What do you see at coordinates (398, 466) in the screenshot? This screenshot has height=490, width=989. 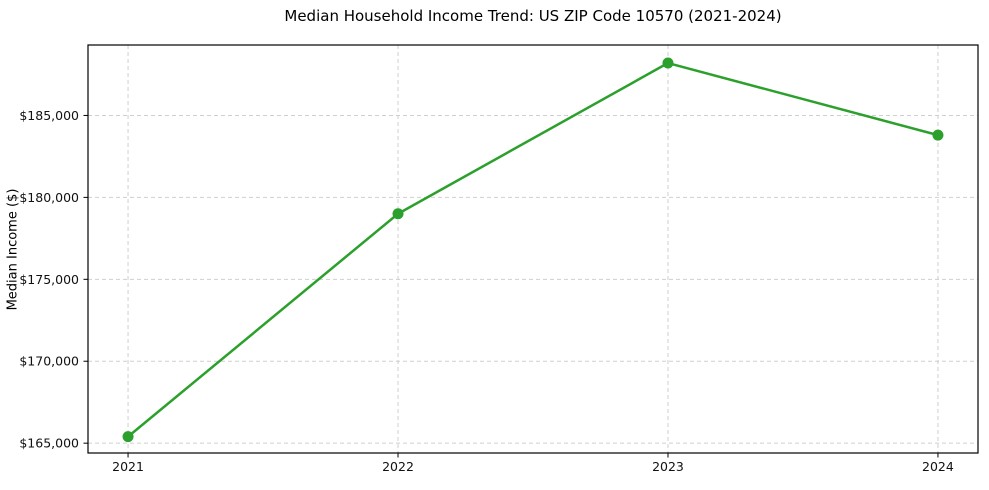 I see `x-tick-label: 2022` at bounding box center [398, 466].